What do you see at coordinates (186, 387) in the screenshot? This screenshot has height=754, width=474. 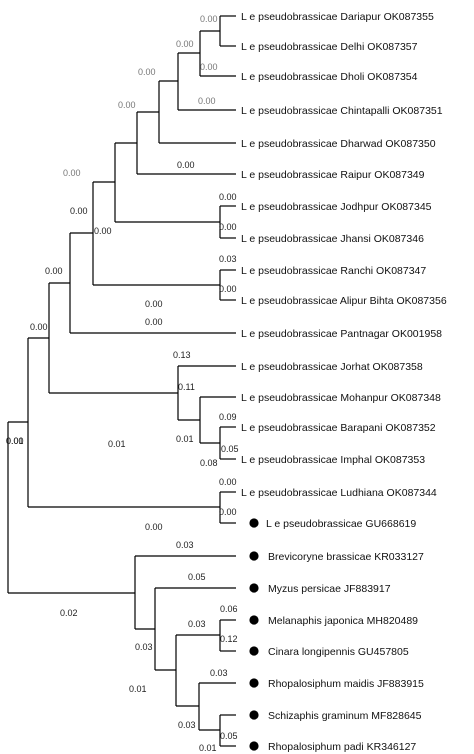 I see `branch-length-label: 0.11` at bounding box center [186, 387].